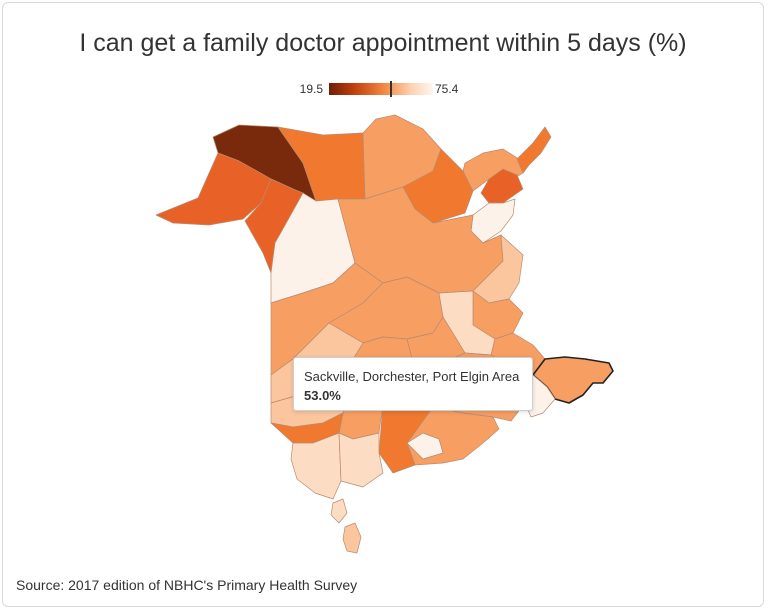  I want to click on legend-value-marker, so click(391, 89).